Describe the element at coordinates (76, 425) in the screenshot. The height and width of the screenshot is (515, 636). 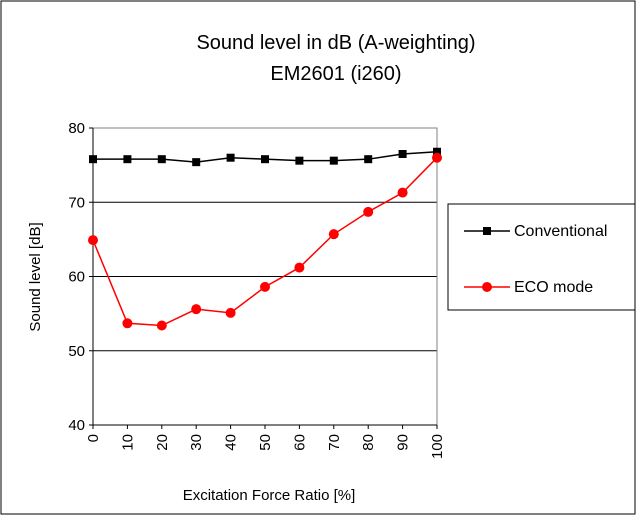
I see `y-tick-label-40: 40` at that location.